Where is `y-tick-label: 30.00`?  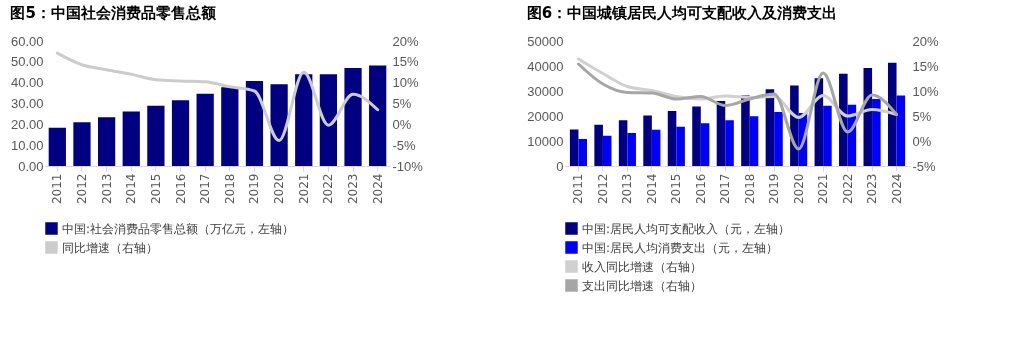
y-tick-label: 30.00 is located at coordinates (27, 103).